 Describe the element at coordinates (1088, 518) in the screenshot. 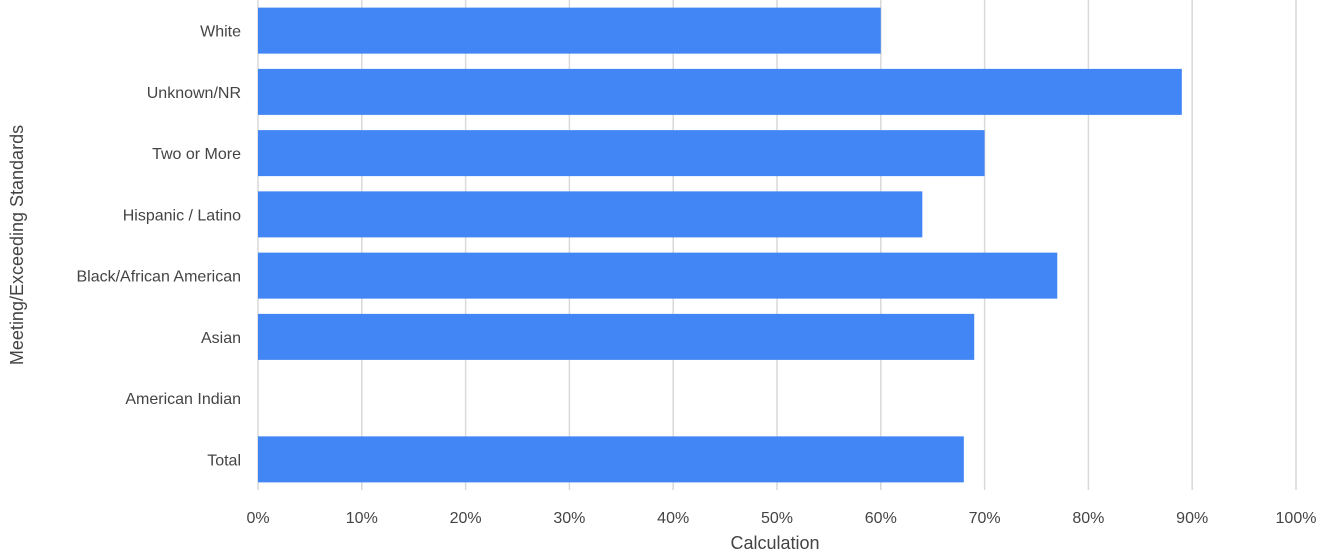

I see `x-tick-label: 80%` at that location.